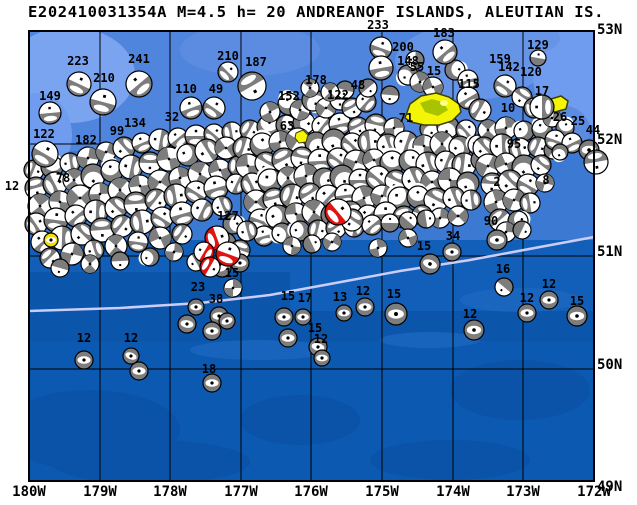 This screenshot has height=505, width=637. I want to click on trench-line, so click(311, 274).